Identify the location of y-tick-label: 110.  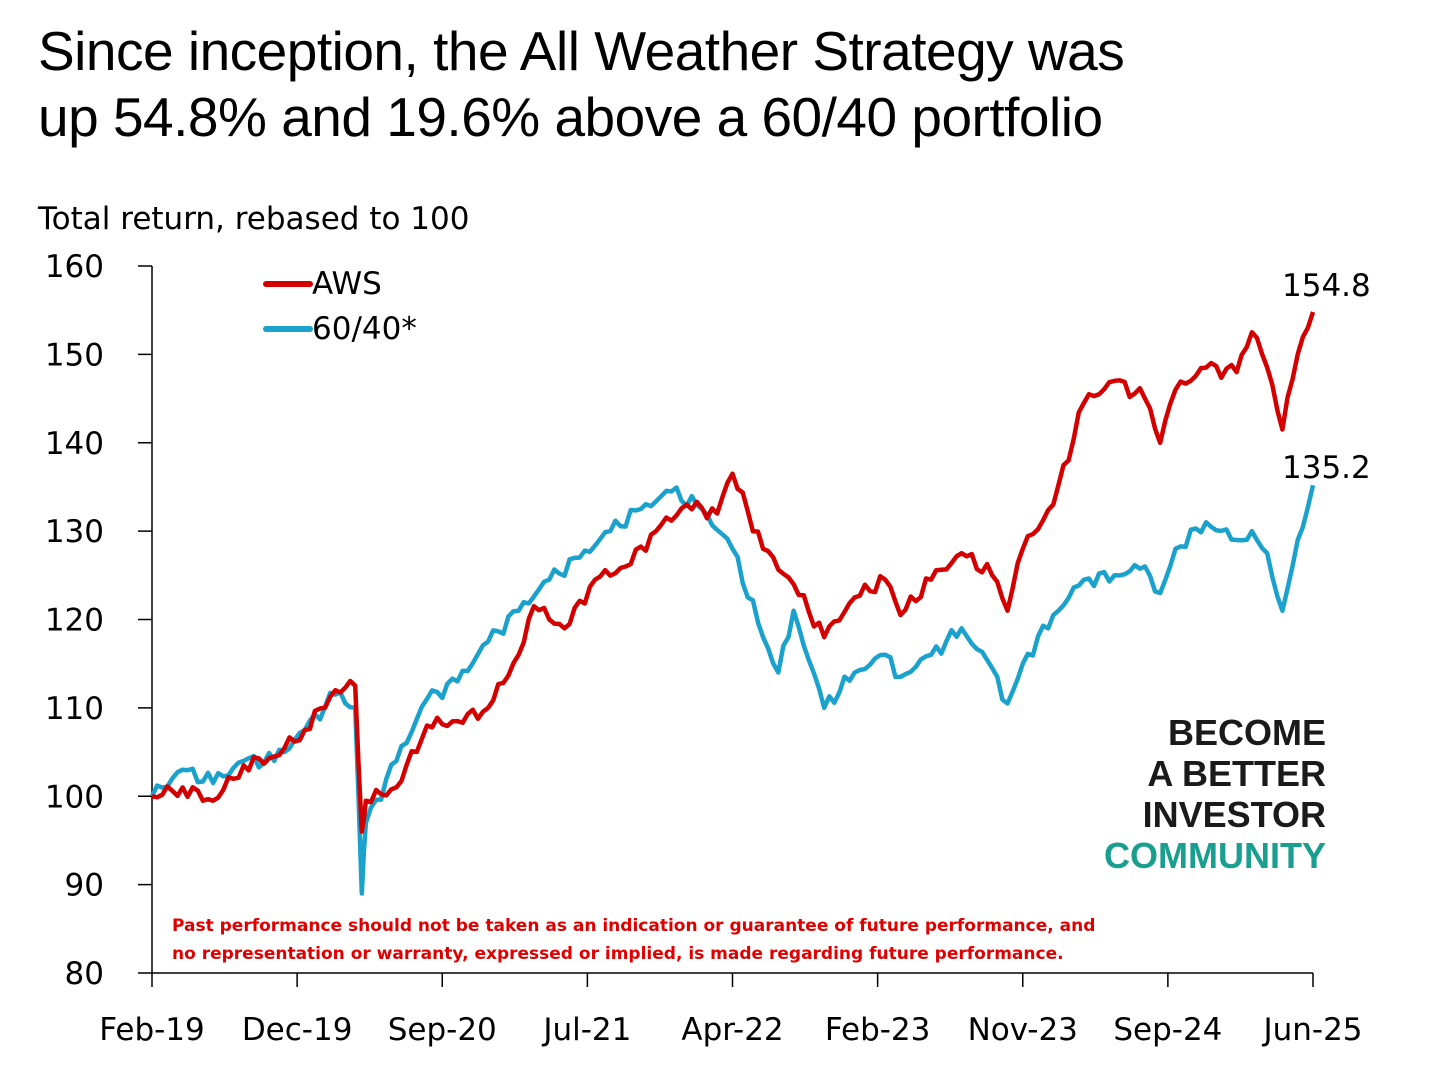
(74, 709).